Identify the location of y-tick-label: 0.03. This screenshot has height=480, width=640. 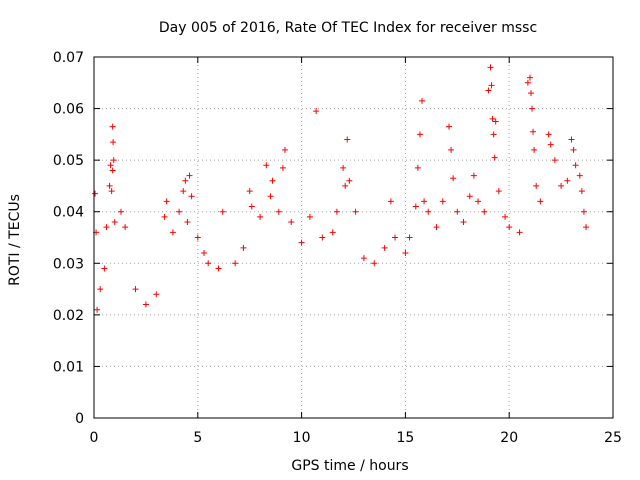
(68, 264).